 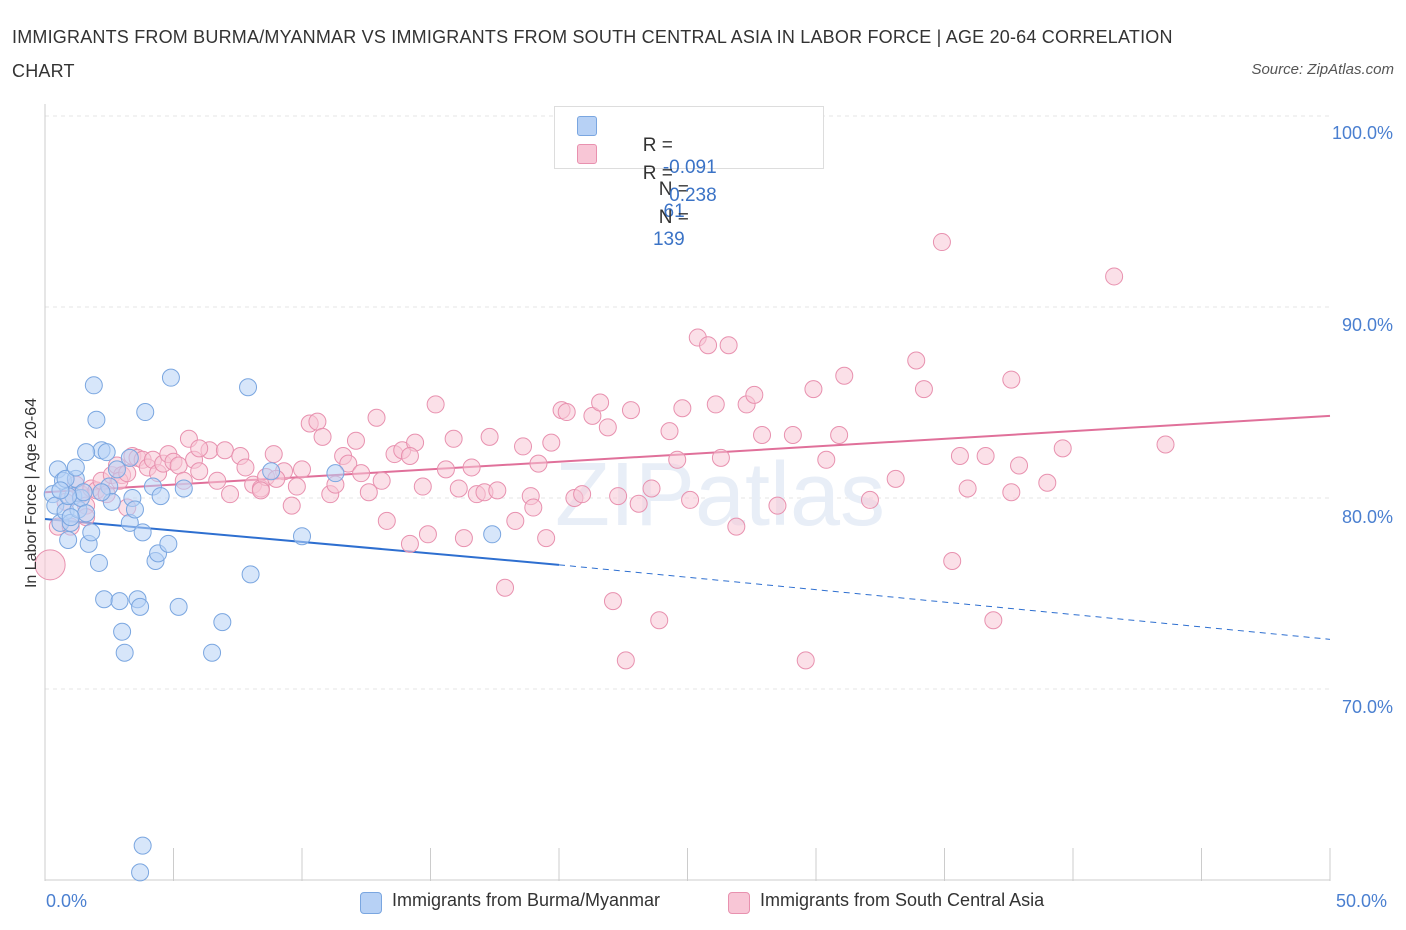 I want to click on y-tick-label: 90.0%, so click(x=1367, y=325).